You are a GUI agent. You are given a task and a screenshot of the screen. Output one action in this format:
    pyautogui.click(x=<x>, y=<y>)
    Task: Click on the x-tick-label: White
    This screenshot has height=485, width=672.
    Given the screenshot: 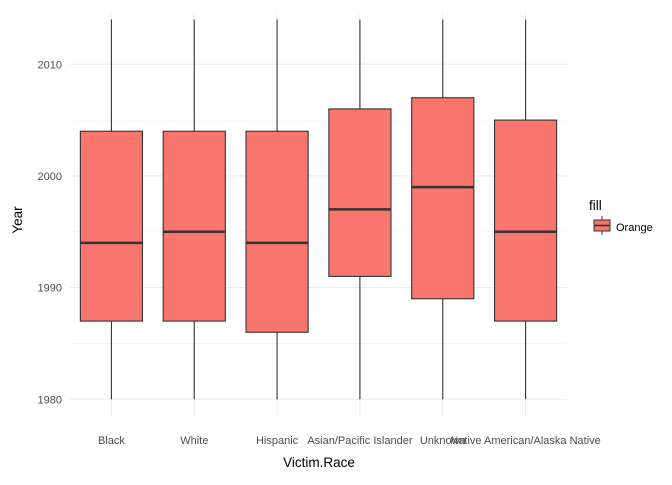 What is the action you would take?
    pyautogui.click(x=194, y=441)
    